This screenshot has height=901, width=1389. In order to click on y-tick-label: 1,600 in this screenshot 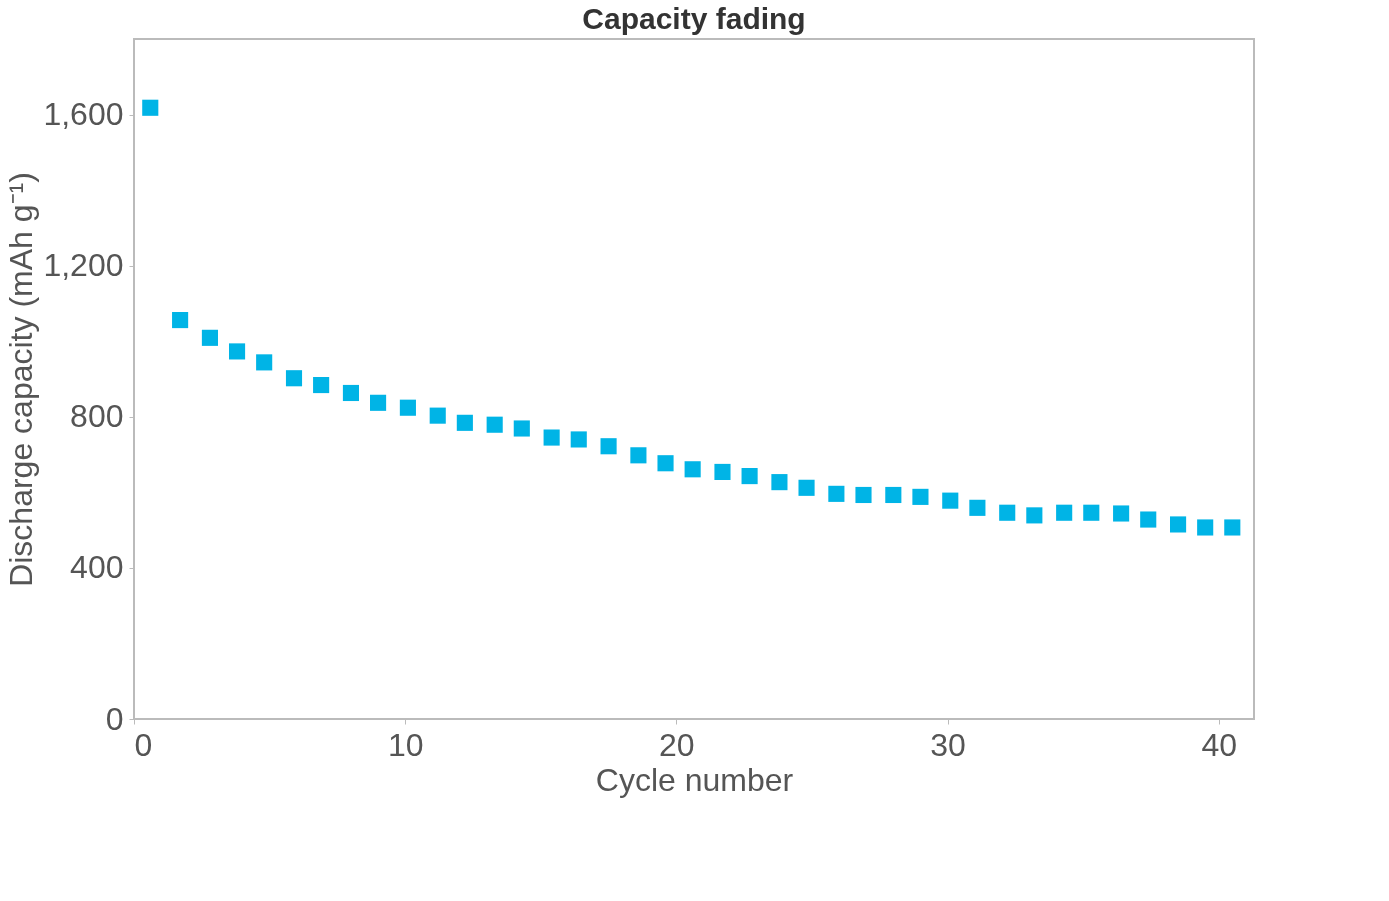, I will do `click(83, 114)`.